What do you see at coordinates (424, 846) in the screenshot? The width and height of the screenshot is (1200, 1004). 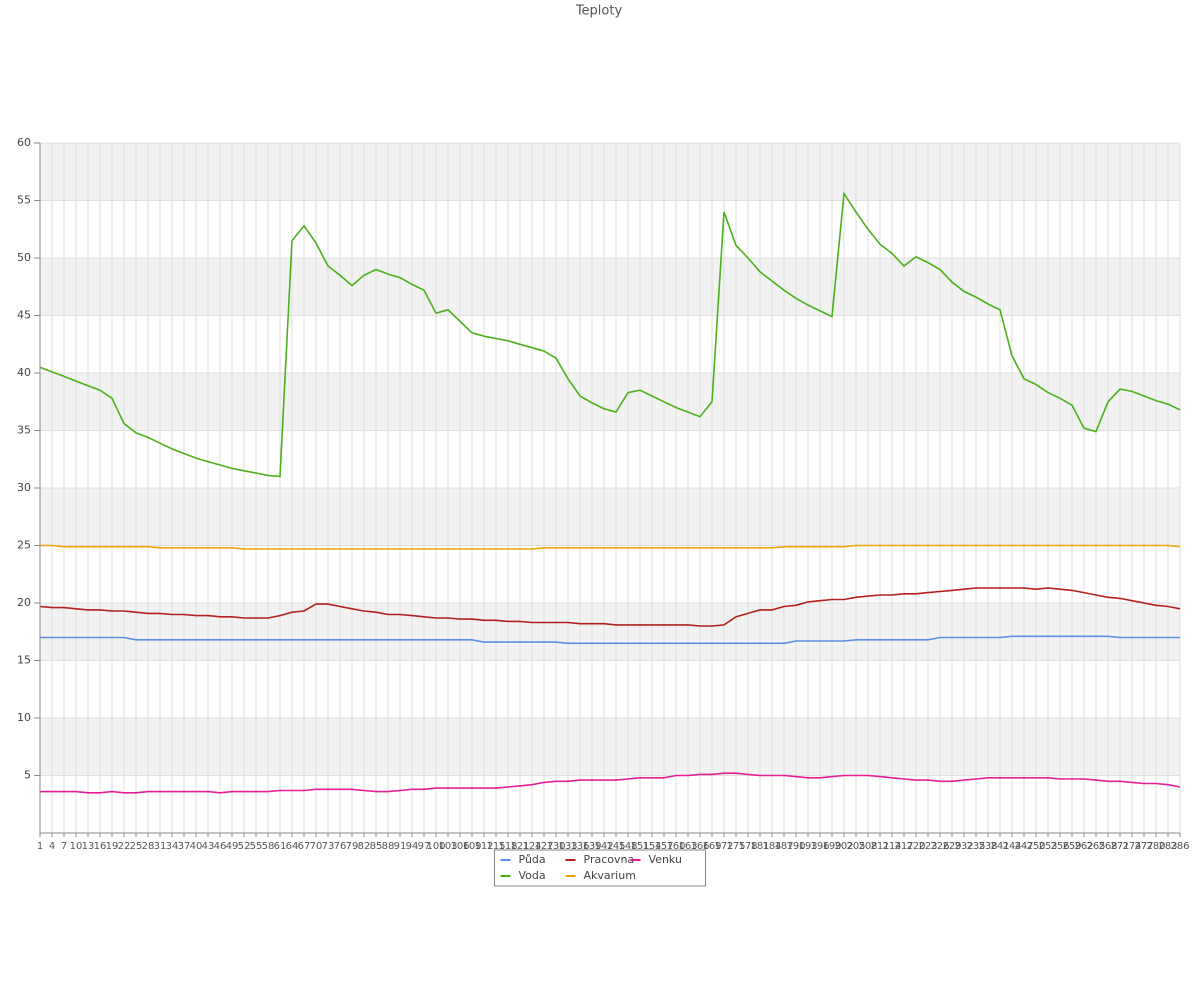 I see `x-tick-label: 97` at bounding box center [424, 846].